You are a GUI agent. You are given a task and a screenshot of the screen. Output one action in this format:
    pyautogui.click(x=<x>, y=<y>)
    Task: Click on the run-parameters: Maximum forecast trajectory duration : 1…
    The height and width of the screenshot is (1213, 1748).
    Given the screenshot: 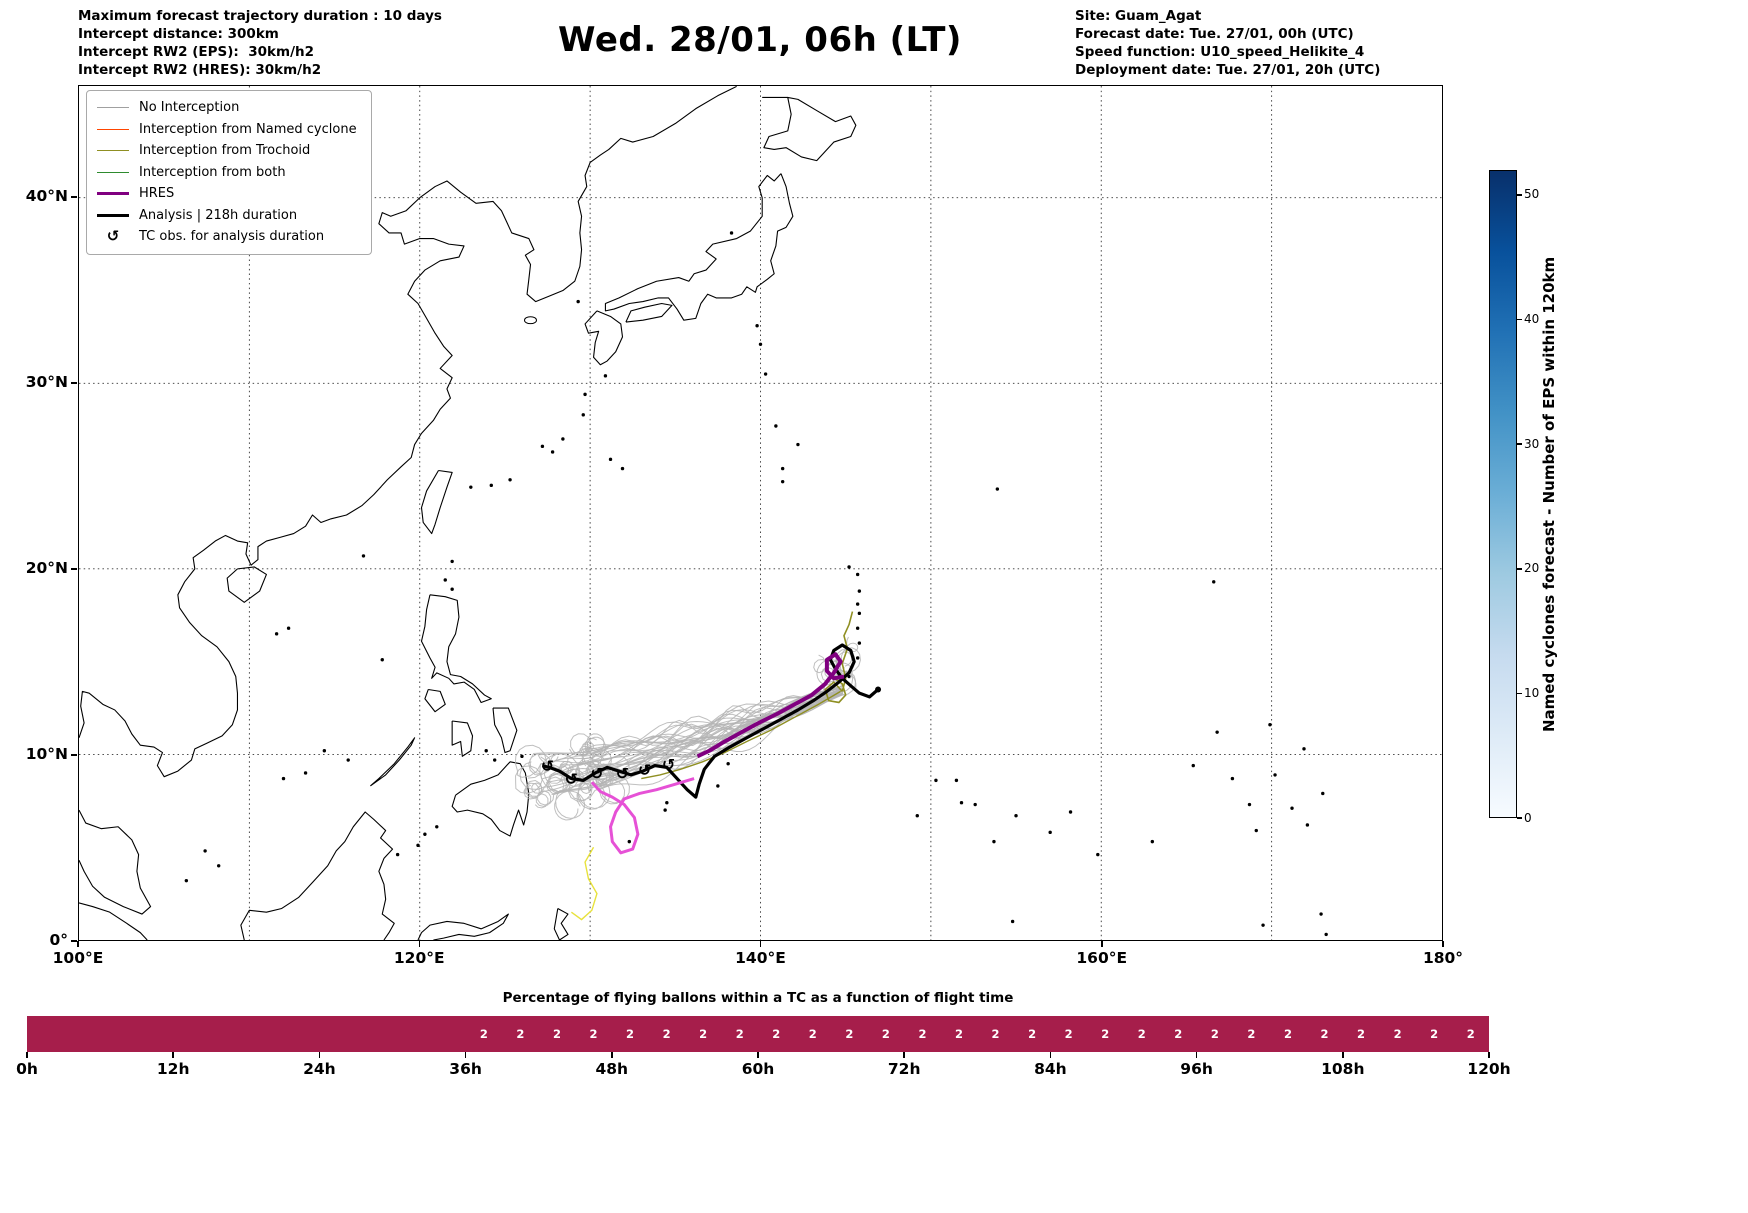 What is the action you would take?
    pyautogui.click(x=260, y=43)
    